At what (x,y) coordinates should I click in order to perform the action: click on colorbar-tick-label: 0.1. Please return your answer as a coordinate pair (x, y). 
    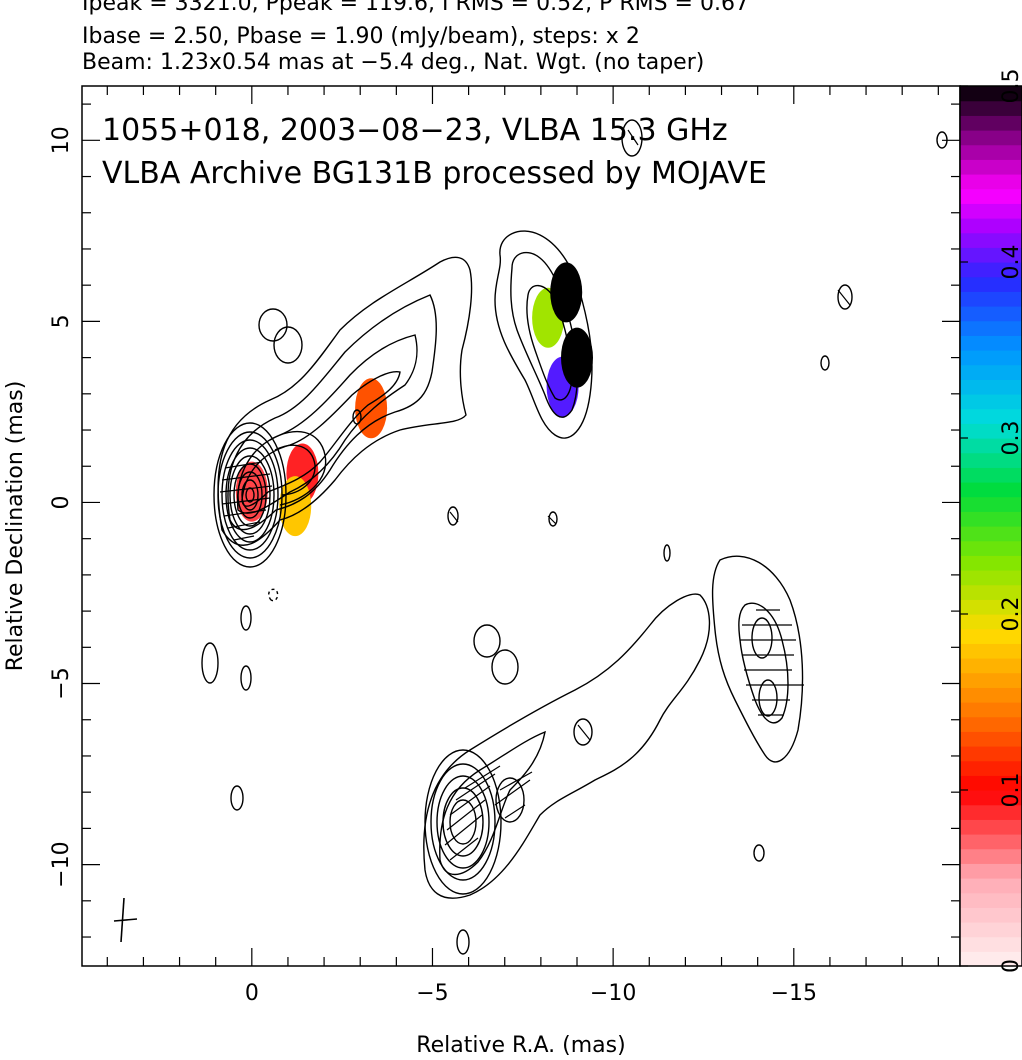
    Looking at the image, I should click on (1010, 790).